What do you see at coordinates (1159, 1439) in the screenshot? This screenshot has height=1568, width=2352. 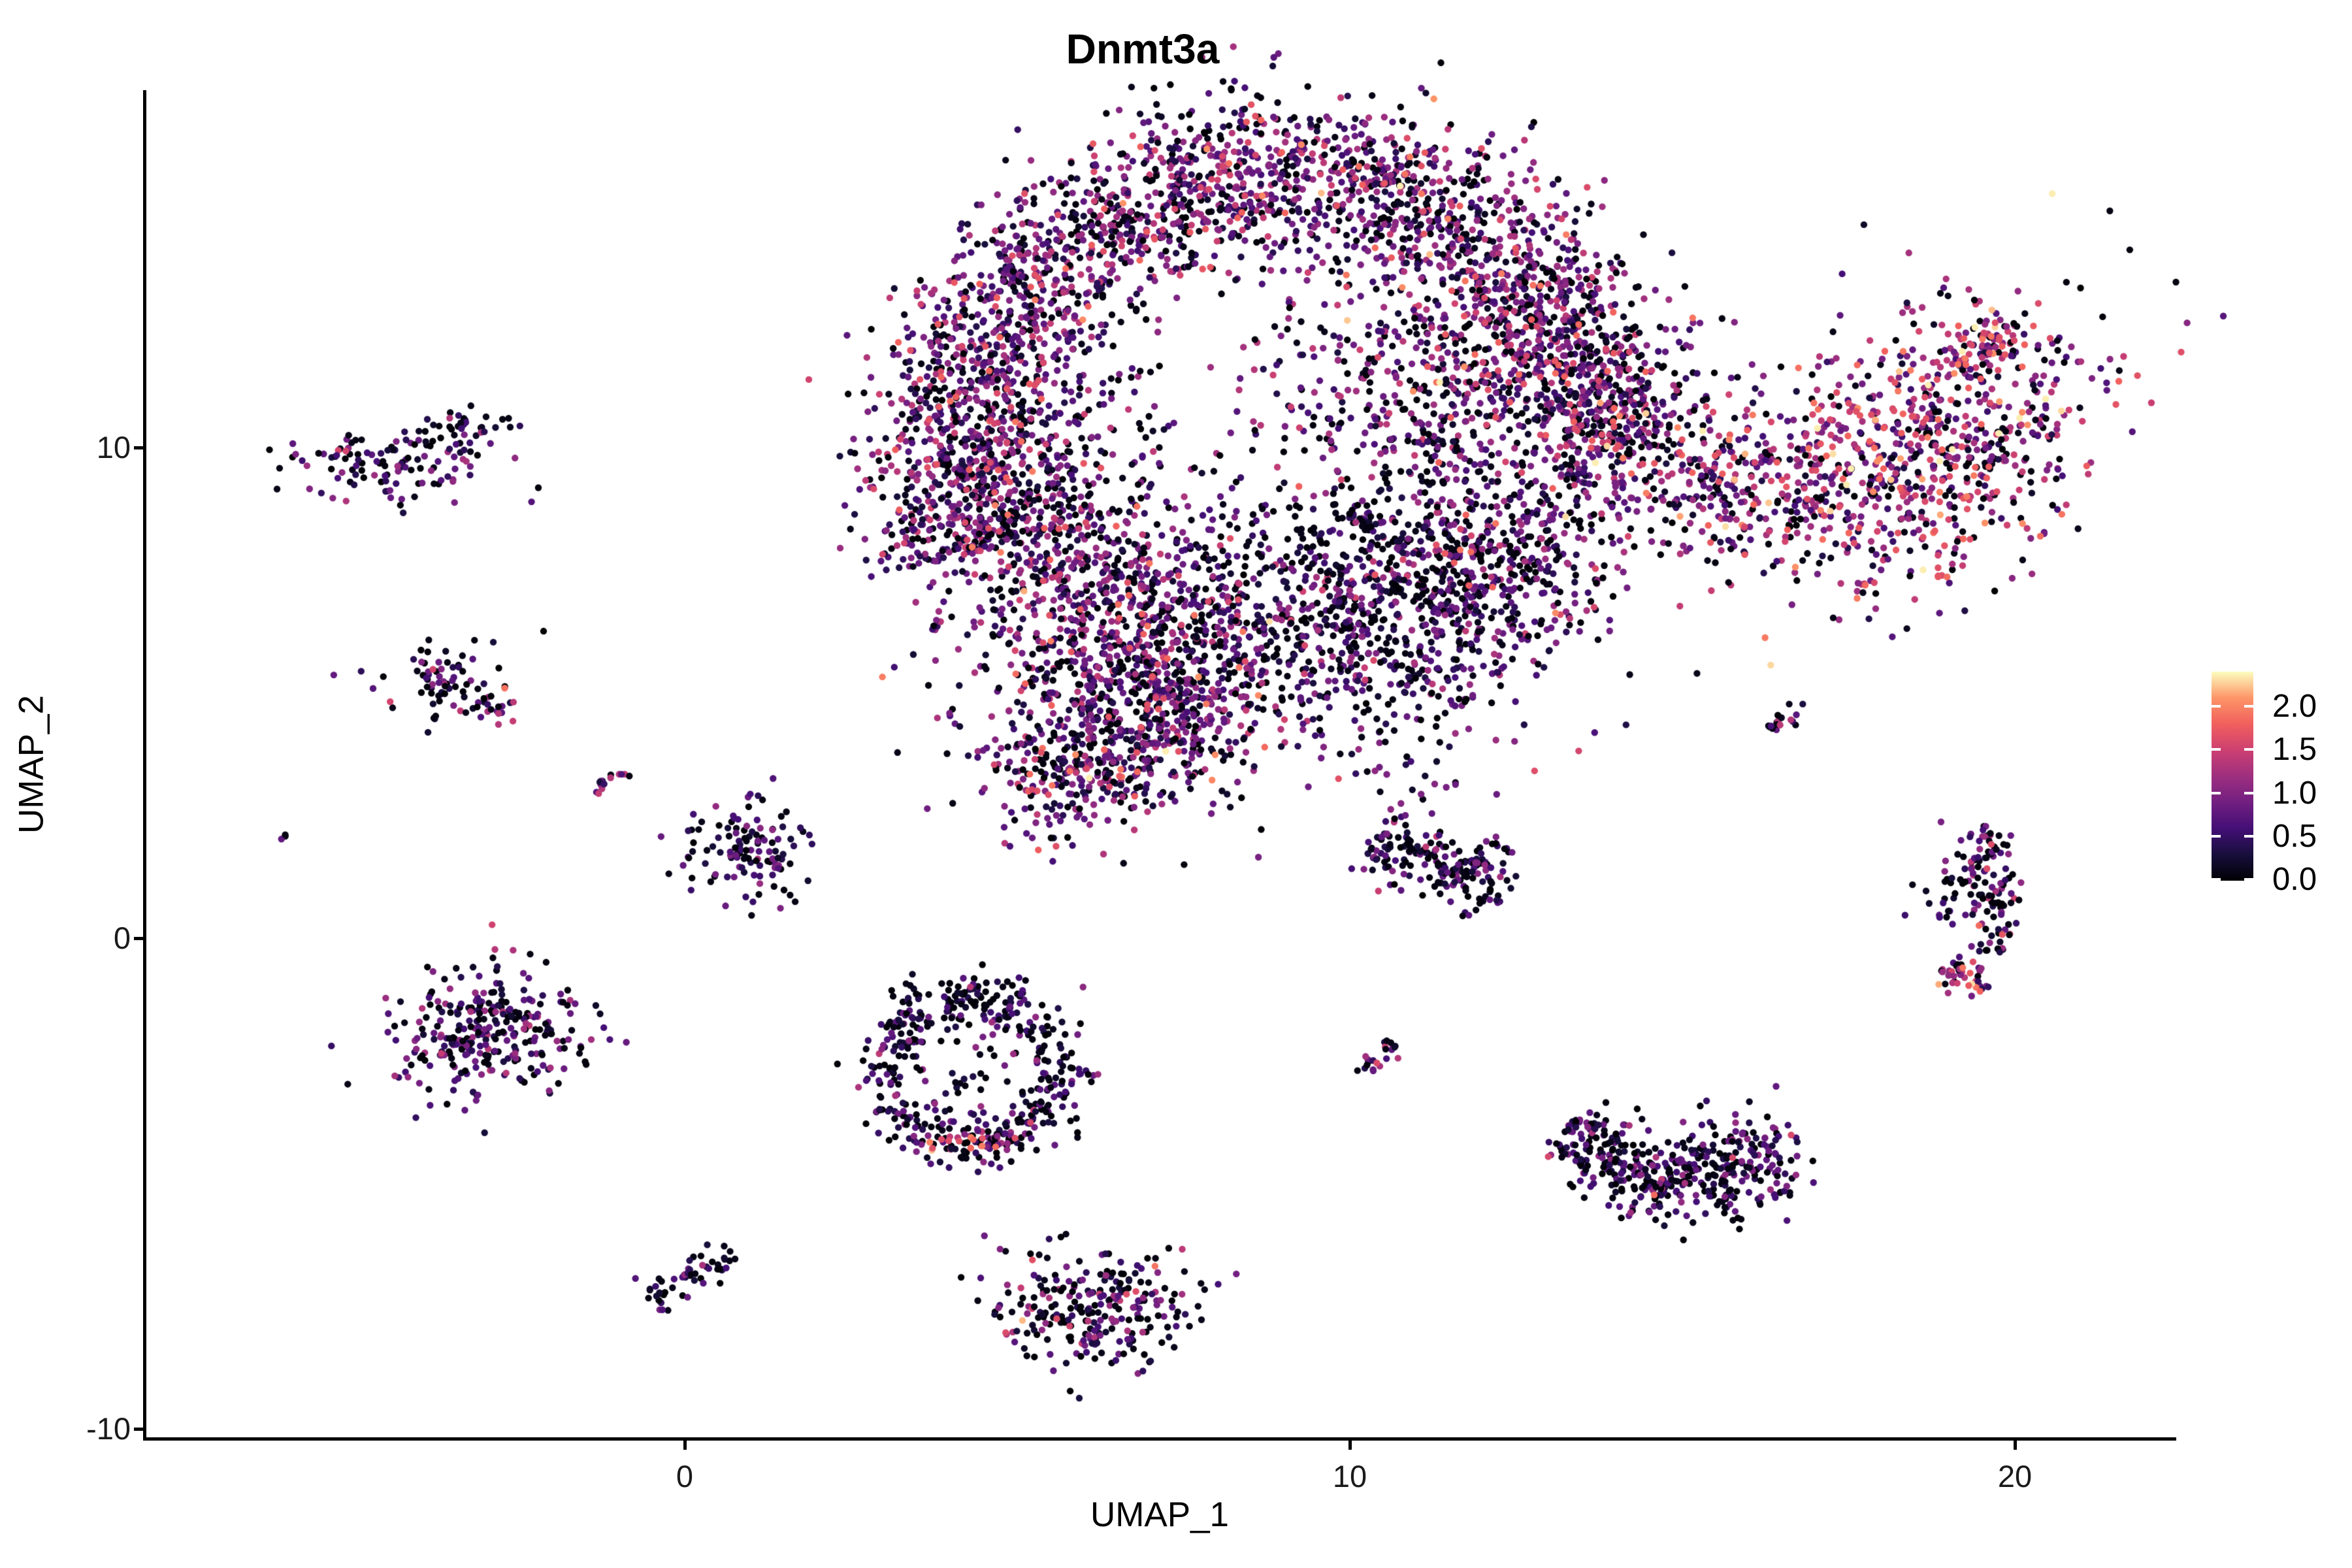 I see `x-axis-line` at bounding box center [1159, 1439].